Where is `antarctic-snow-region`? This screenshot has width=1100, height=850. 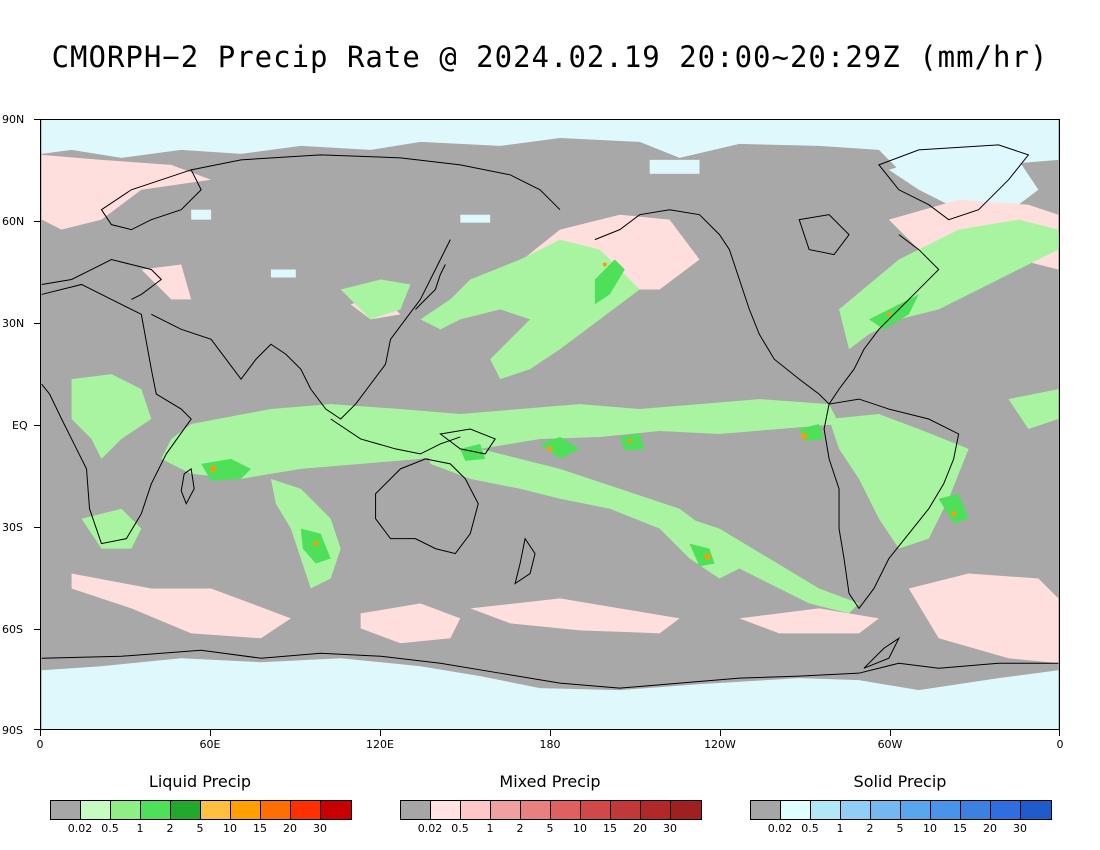
antarctic-snow-region is located at coordinates (550, 693).